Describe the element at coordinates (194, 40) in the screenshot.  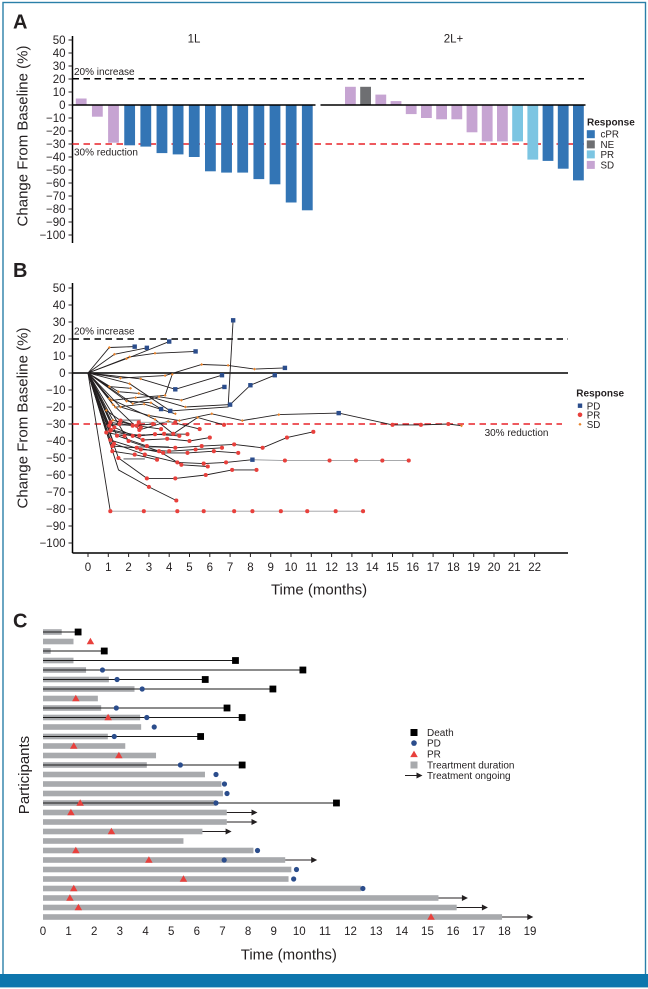
I see `svg-text: 1L` at that location.